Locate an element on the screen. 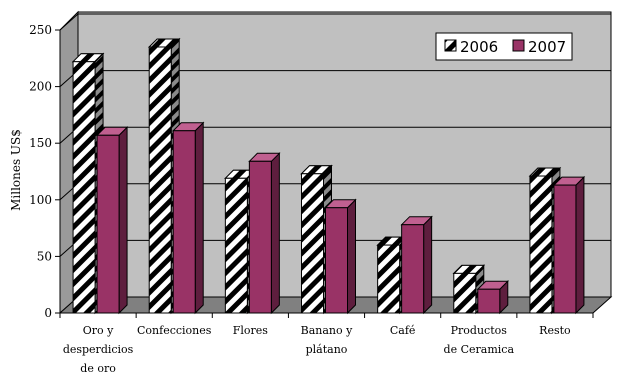 The width and height of the screenshot is (619, 375). legend-item-2007: 2007 is located at coordinates (539, 47).